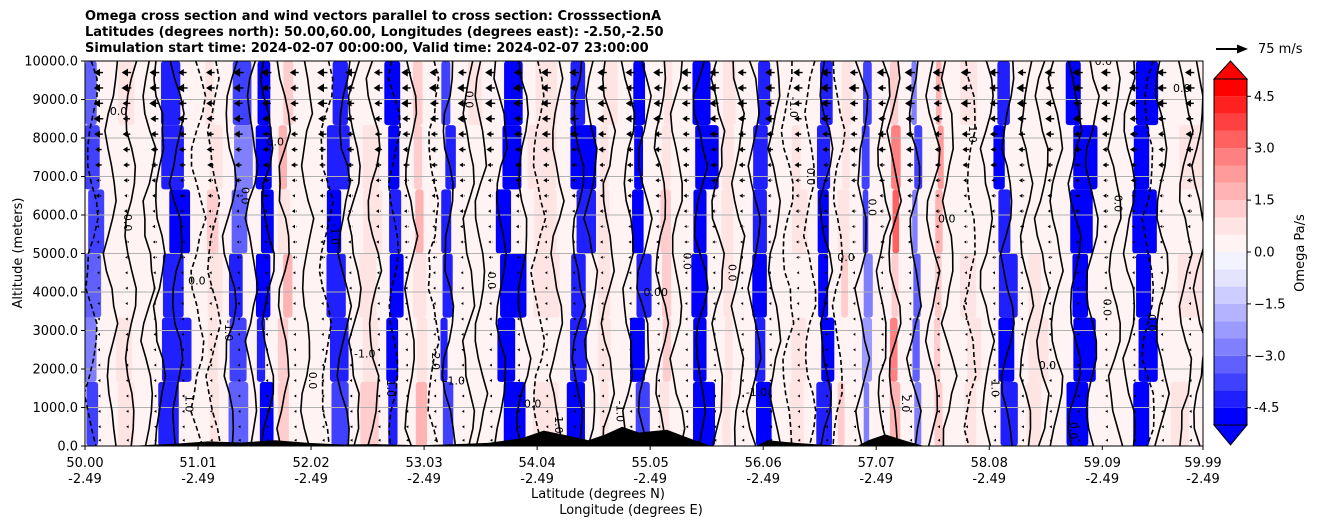 The width and height of the screenshot is (1320, 526). What do you see at coordinates (210, 227) in the screenshot?
I see `wind-arrow-4-10-head` at bounding box center [210, 227].